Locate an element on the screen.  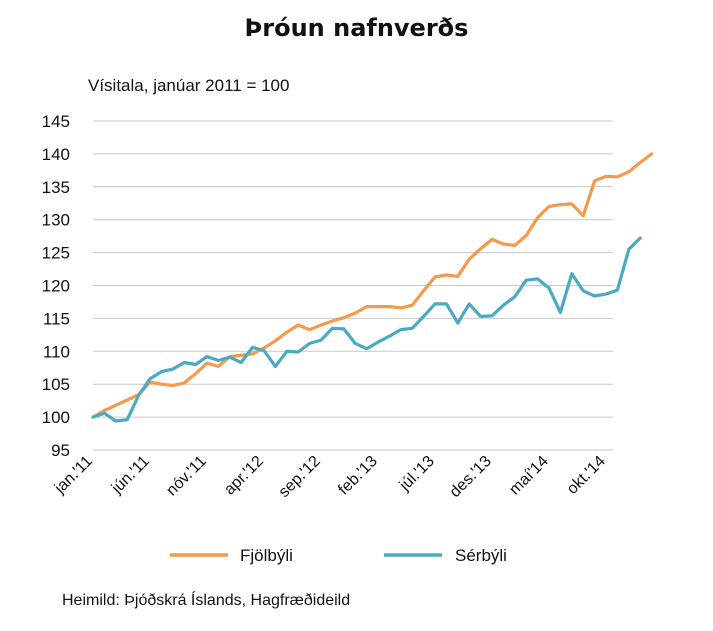
y-axis-unit-label: Vísitala, janúar 2011 = 100 is located at coordinates (189, 85).